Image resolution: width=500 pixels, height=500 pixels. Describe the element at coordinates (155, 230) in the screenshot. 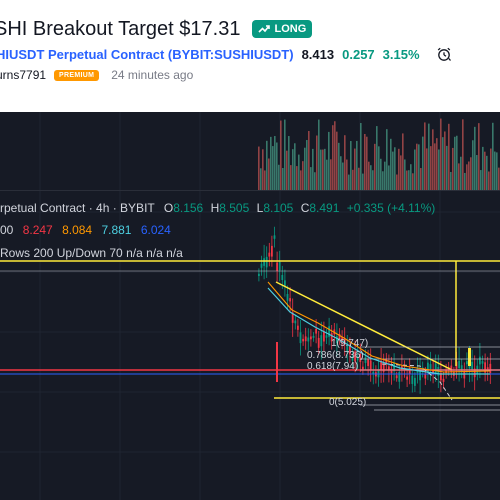

I see `indicator-value-4: 6.024` at that location.